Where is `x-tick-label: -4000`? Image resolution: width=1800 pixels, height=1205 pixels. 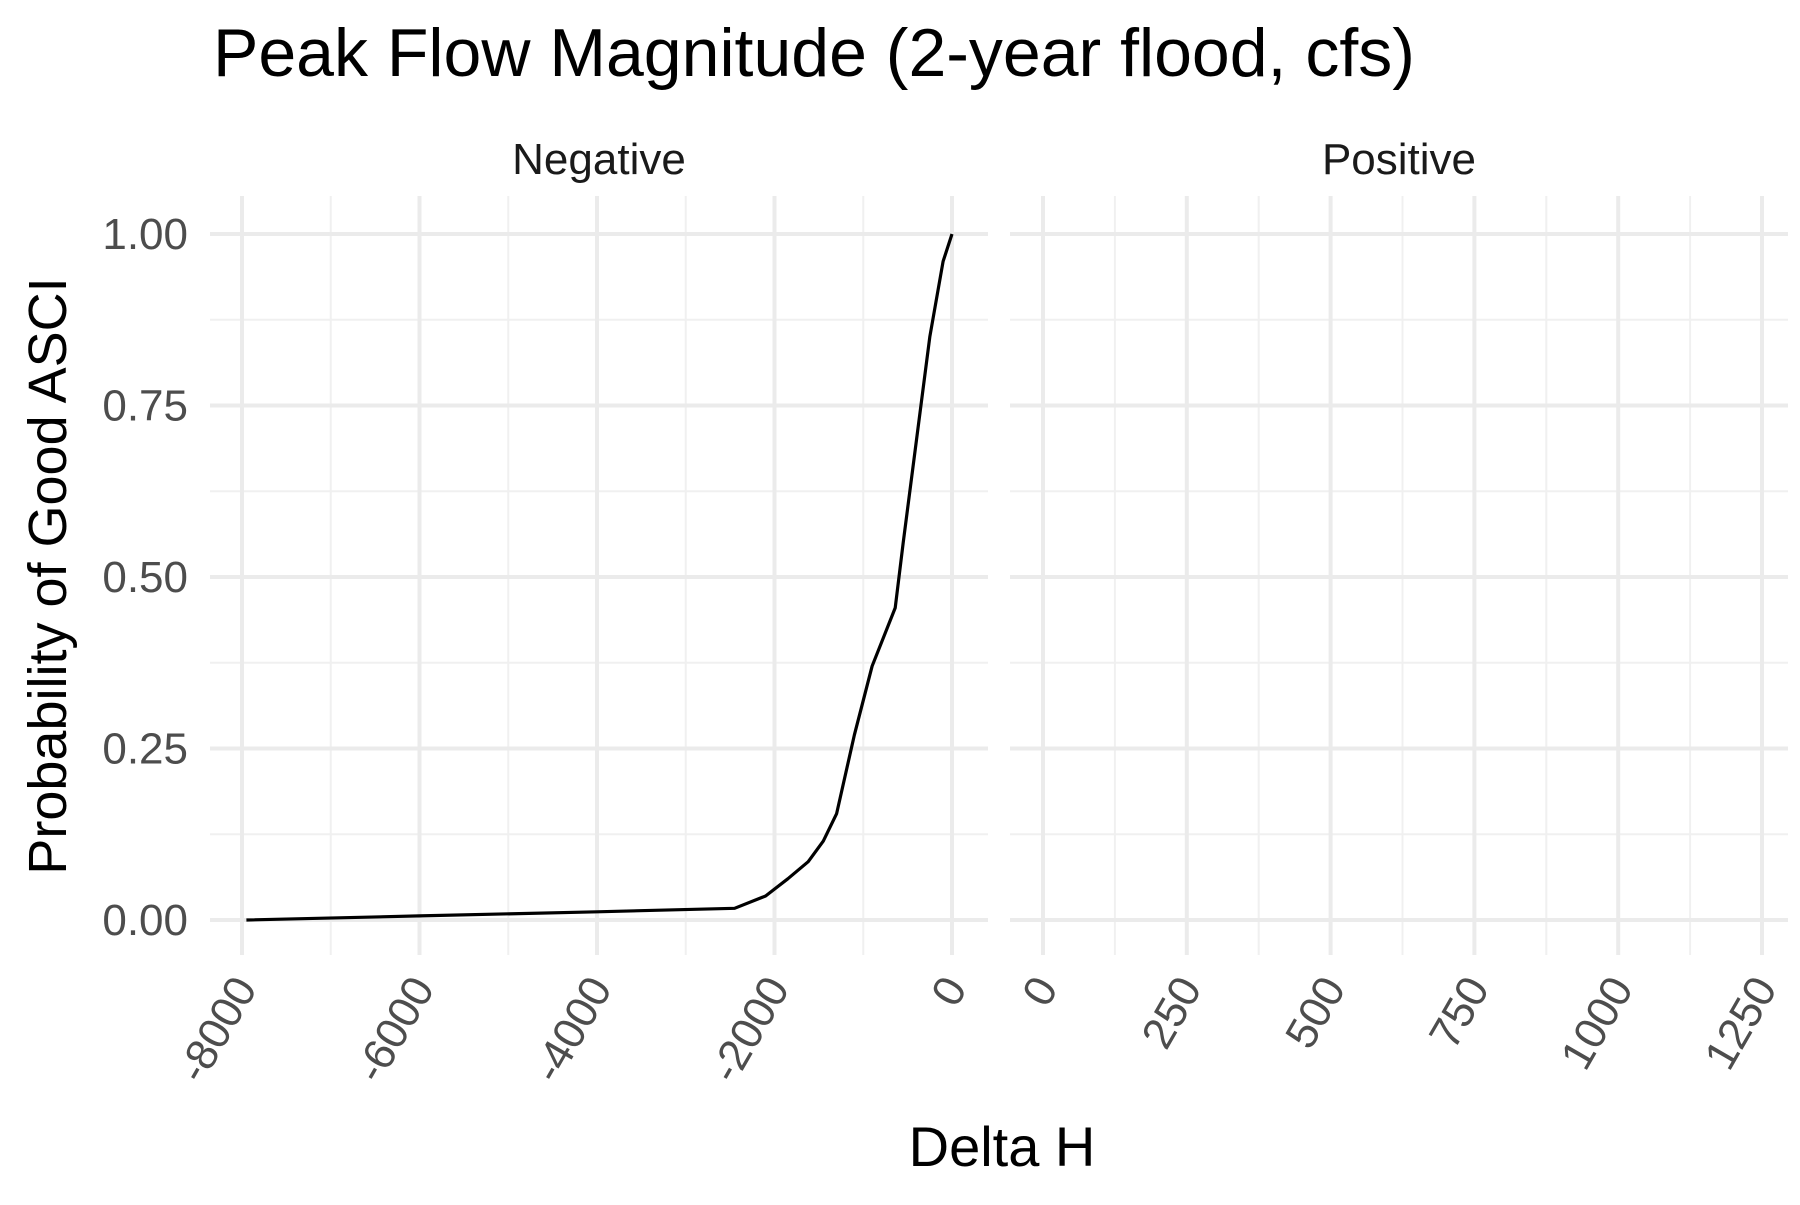 x-tick-label: -4000 is located at coordinates (572, 1030).